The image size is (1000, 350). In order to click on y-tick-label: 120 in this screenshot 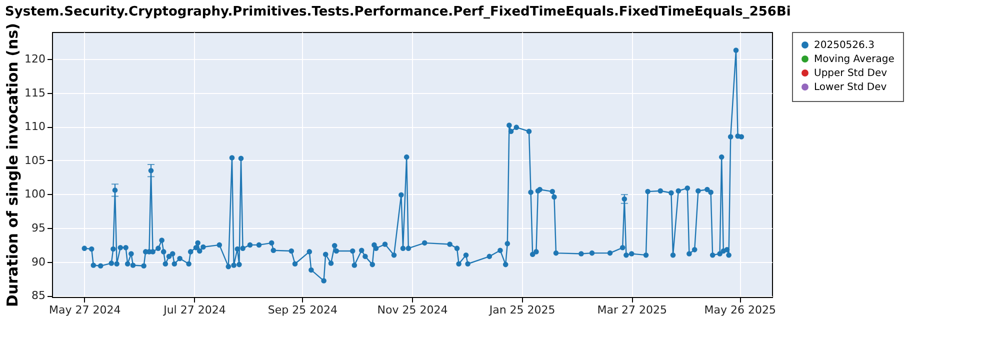, I will do `click(35, 59)`.